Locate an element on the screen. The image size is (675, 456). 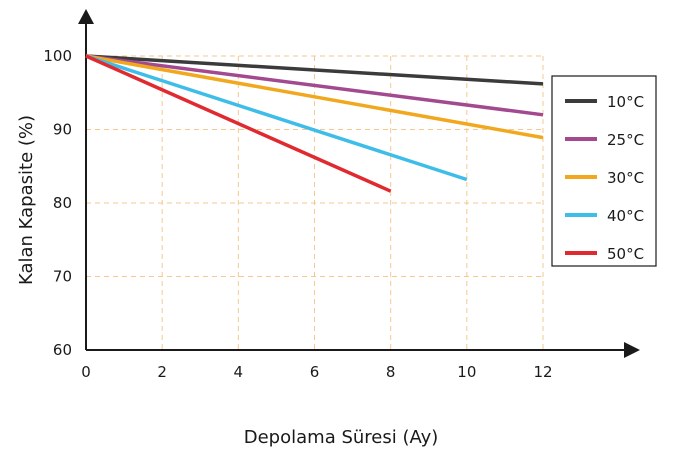
legend-label: 30°C is located at coordinates (625, 178).